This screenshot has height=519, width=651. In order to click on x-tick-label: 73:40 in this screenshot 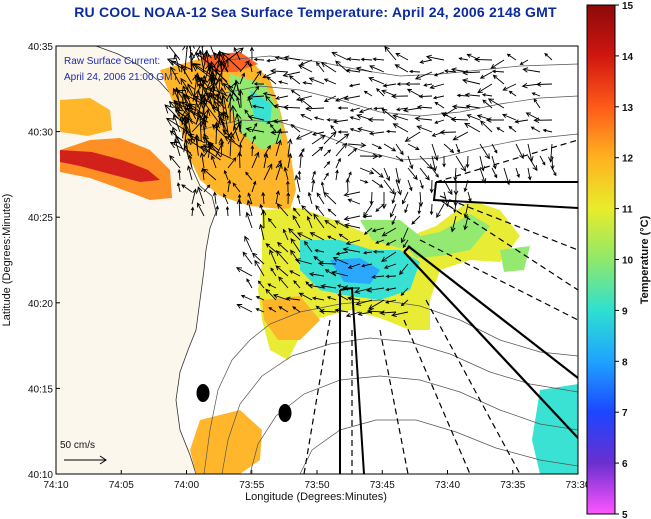, I will do `click(447, 485)`.